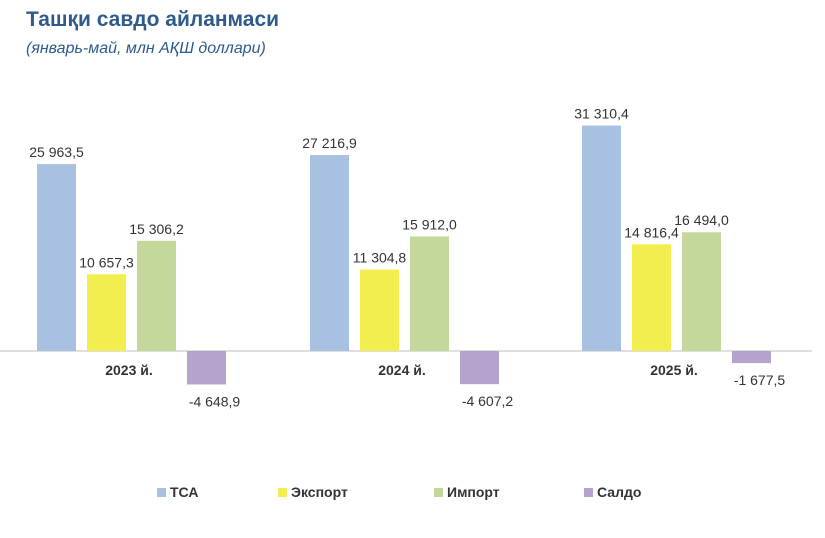  I want to click on legend-label: ТСА, so click(184, 492).